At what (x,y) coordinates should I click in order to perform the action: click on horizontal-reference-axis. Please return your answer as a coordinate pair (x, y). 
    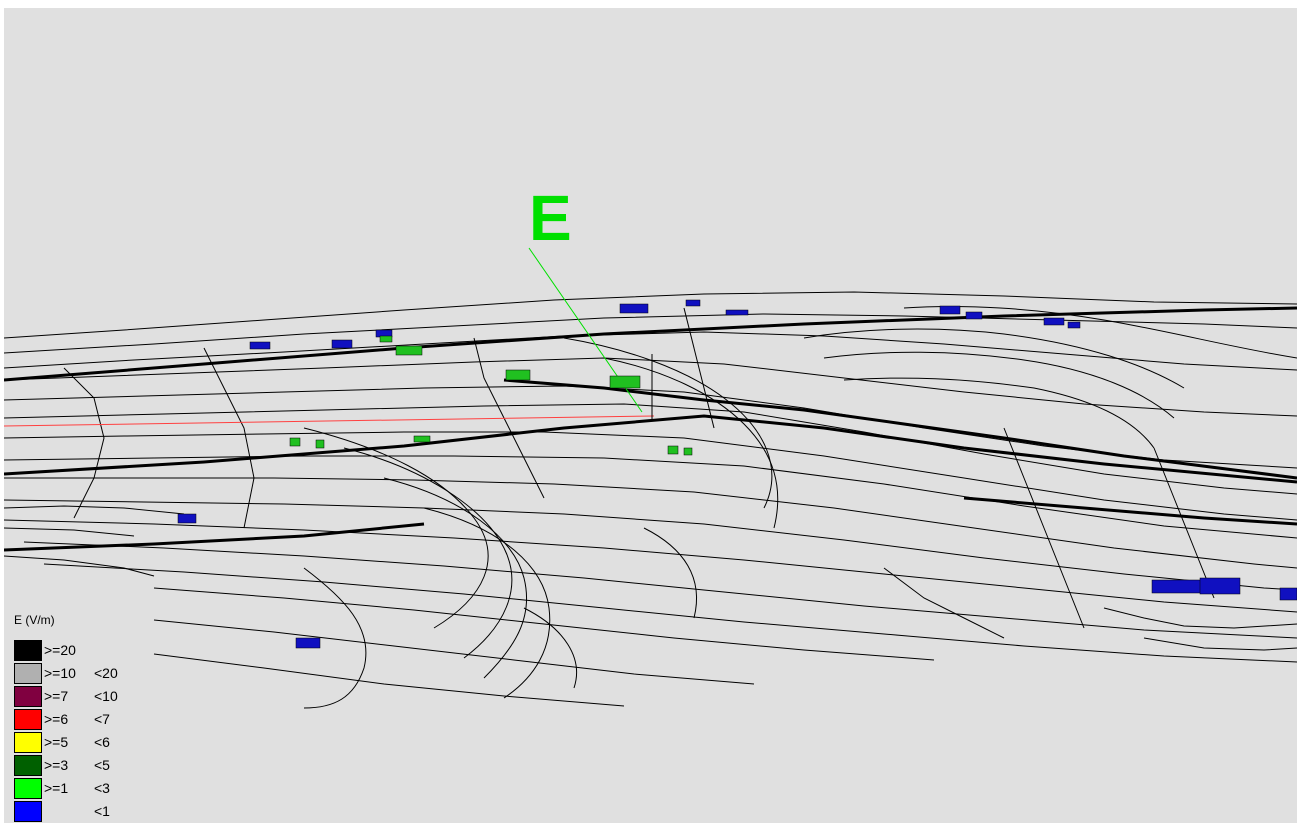
    Looking at the image, I should click on (329, 421).